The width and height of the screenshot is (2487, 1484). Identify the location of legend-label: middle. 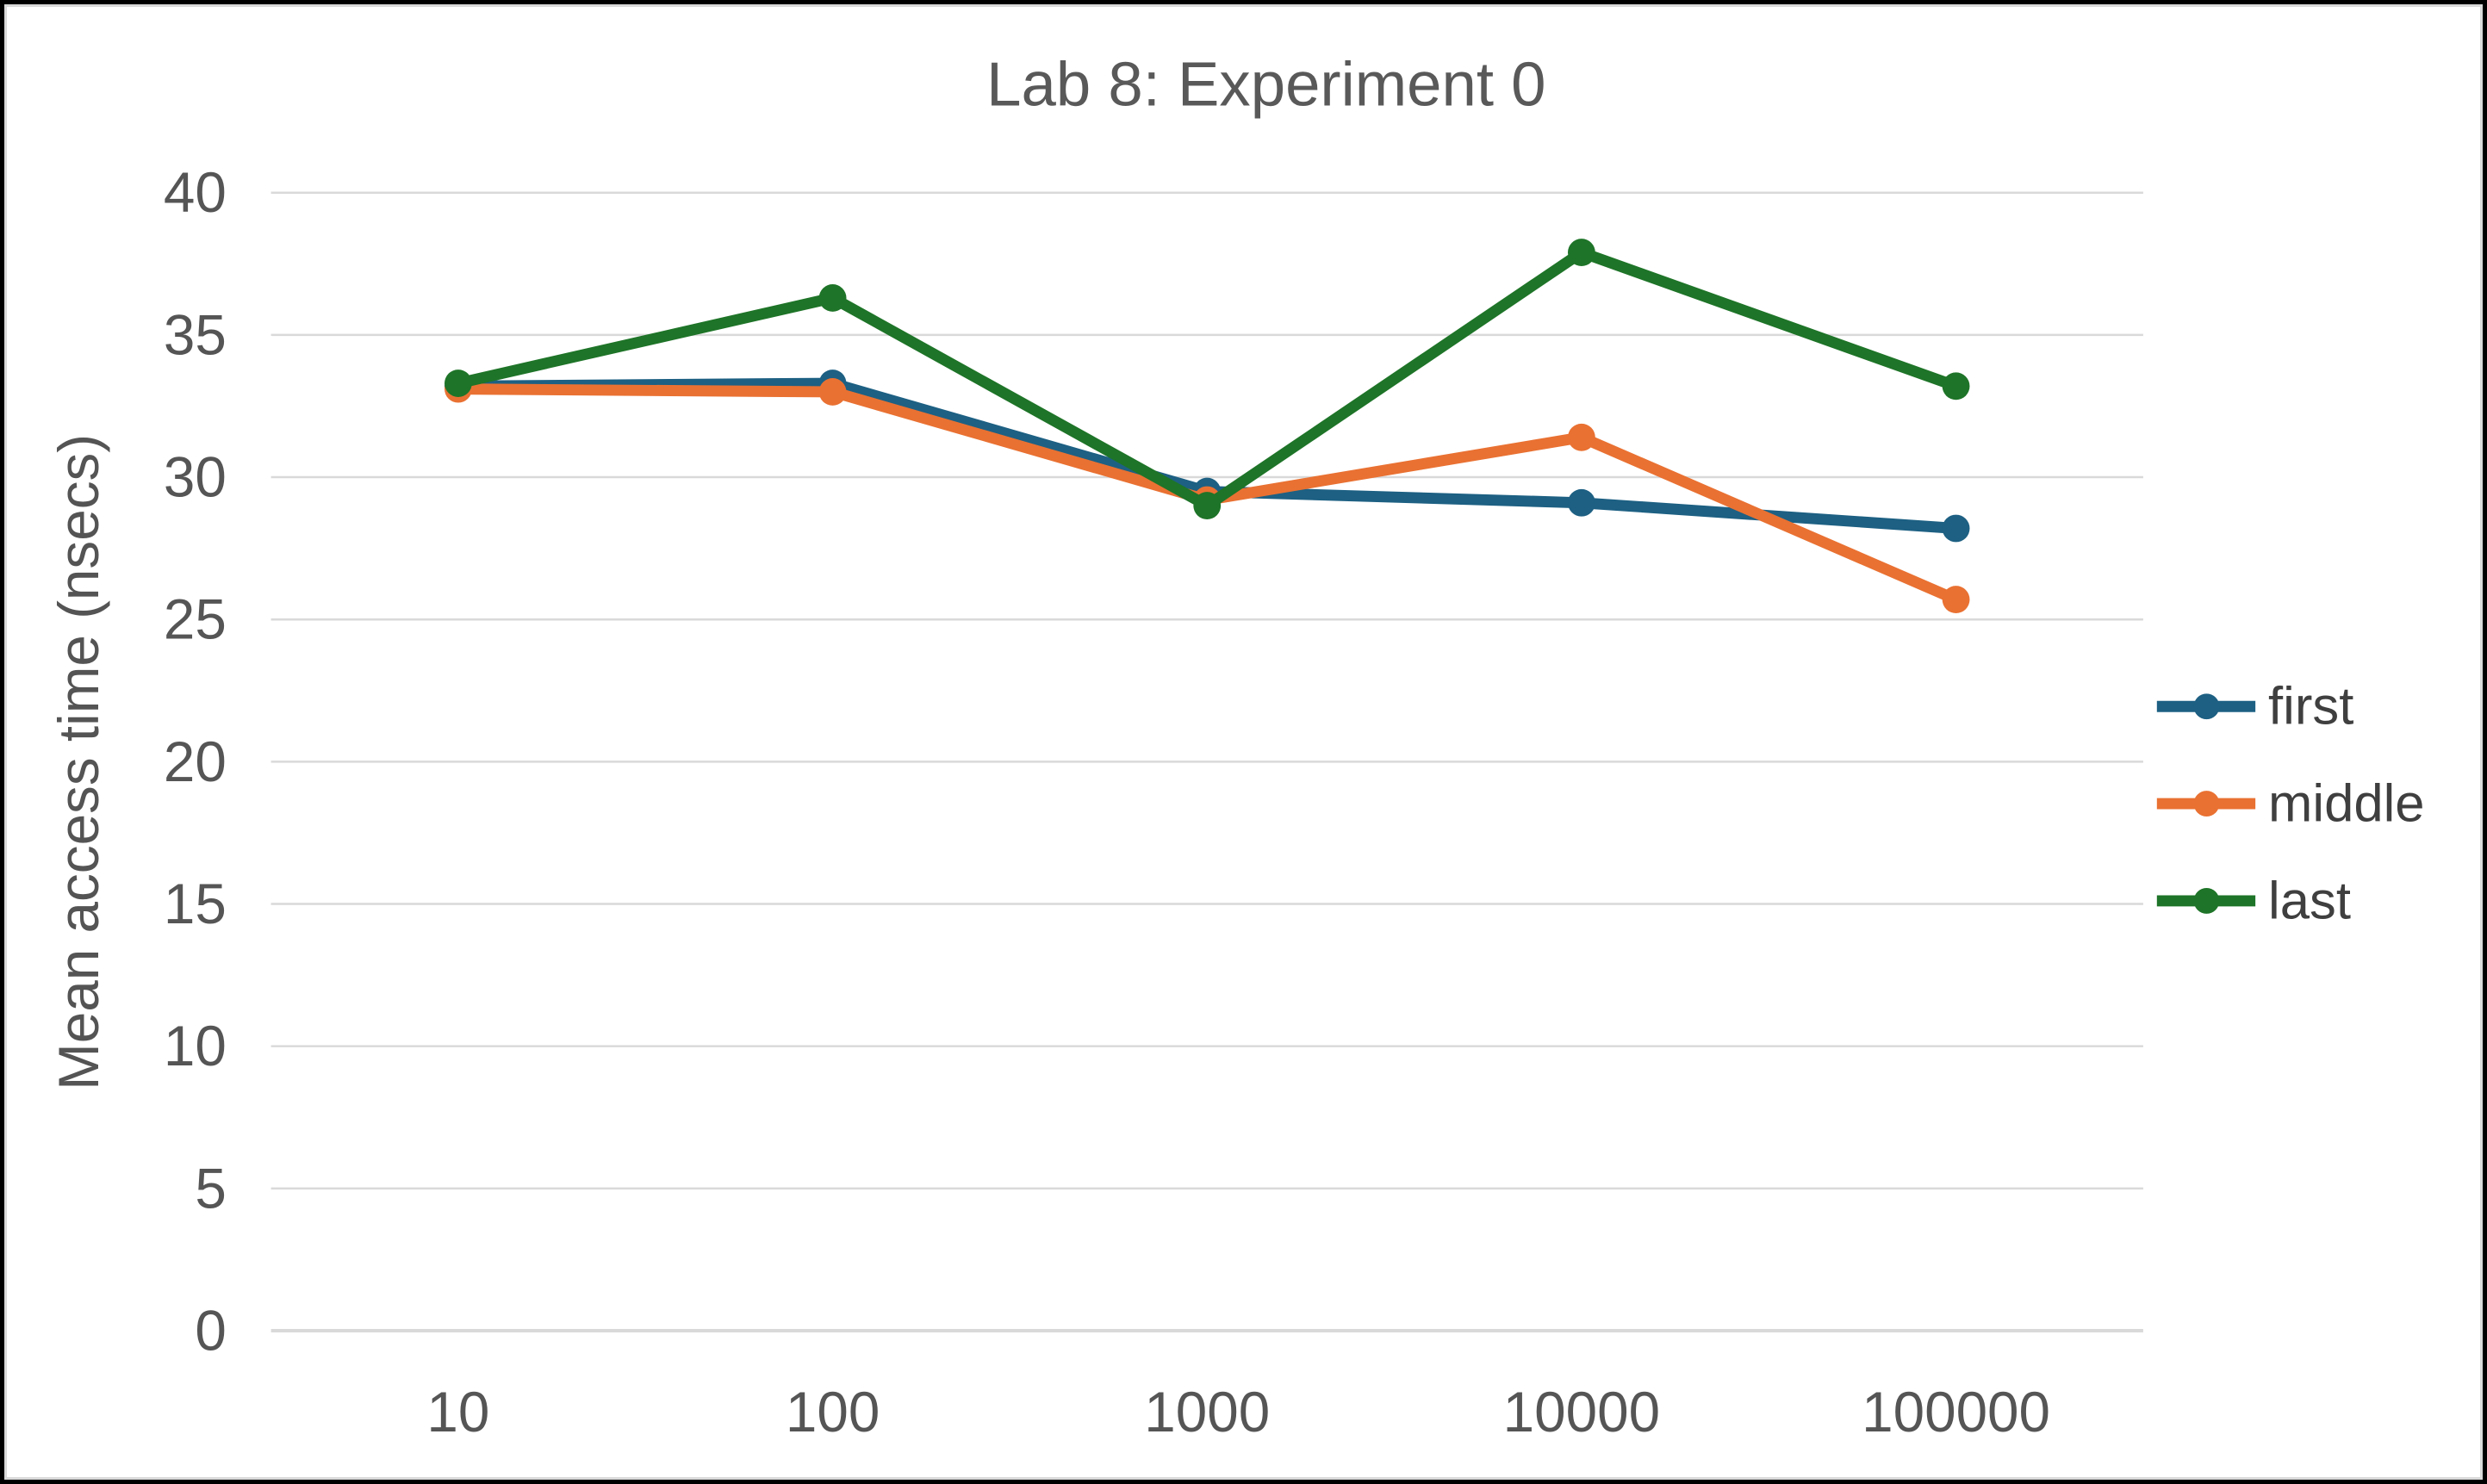
(2346, 804).